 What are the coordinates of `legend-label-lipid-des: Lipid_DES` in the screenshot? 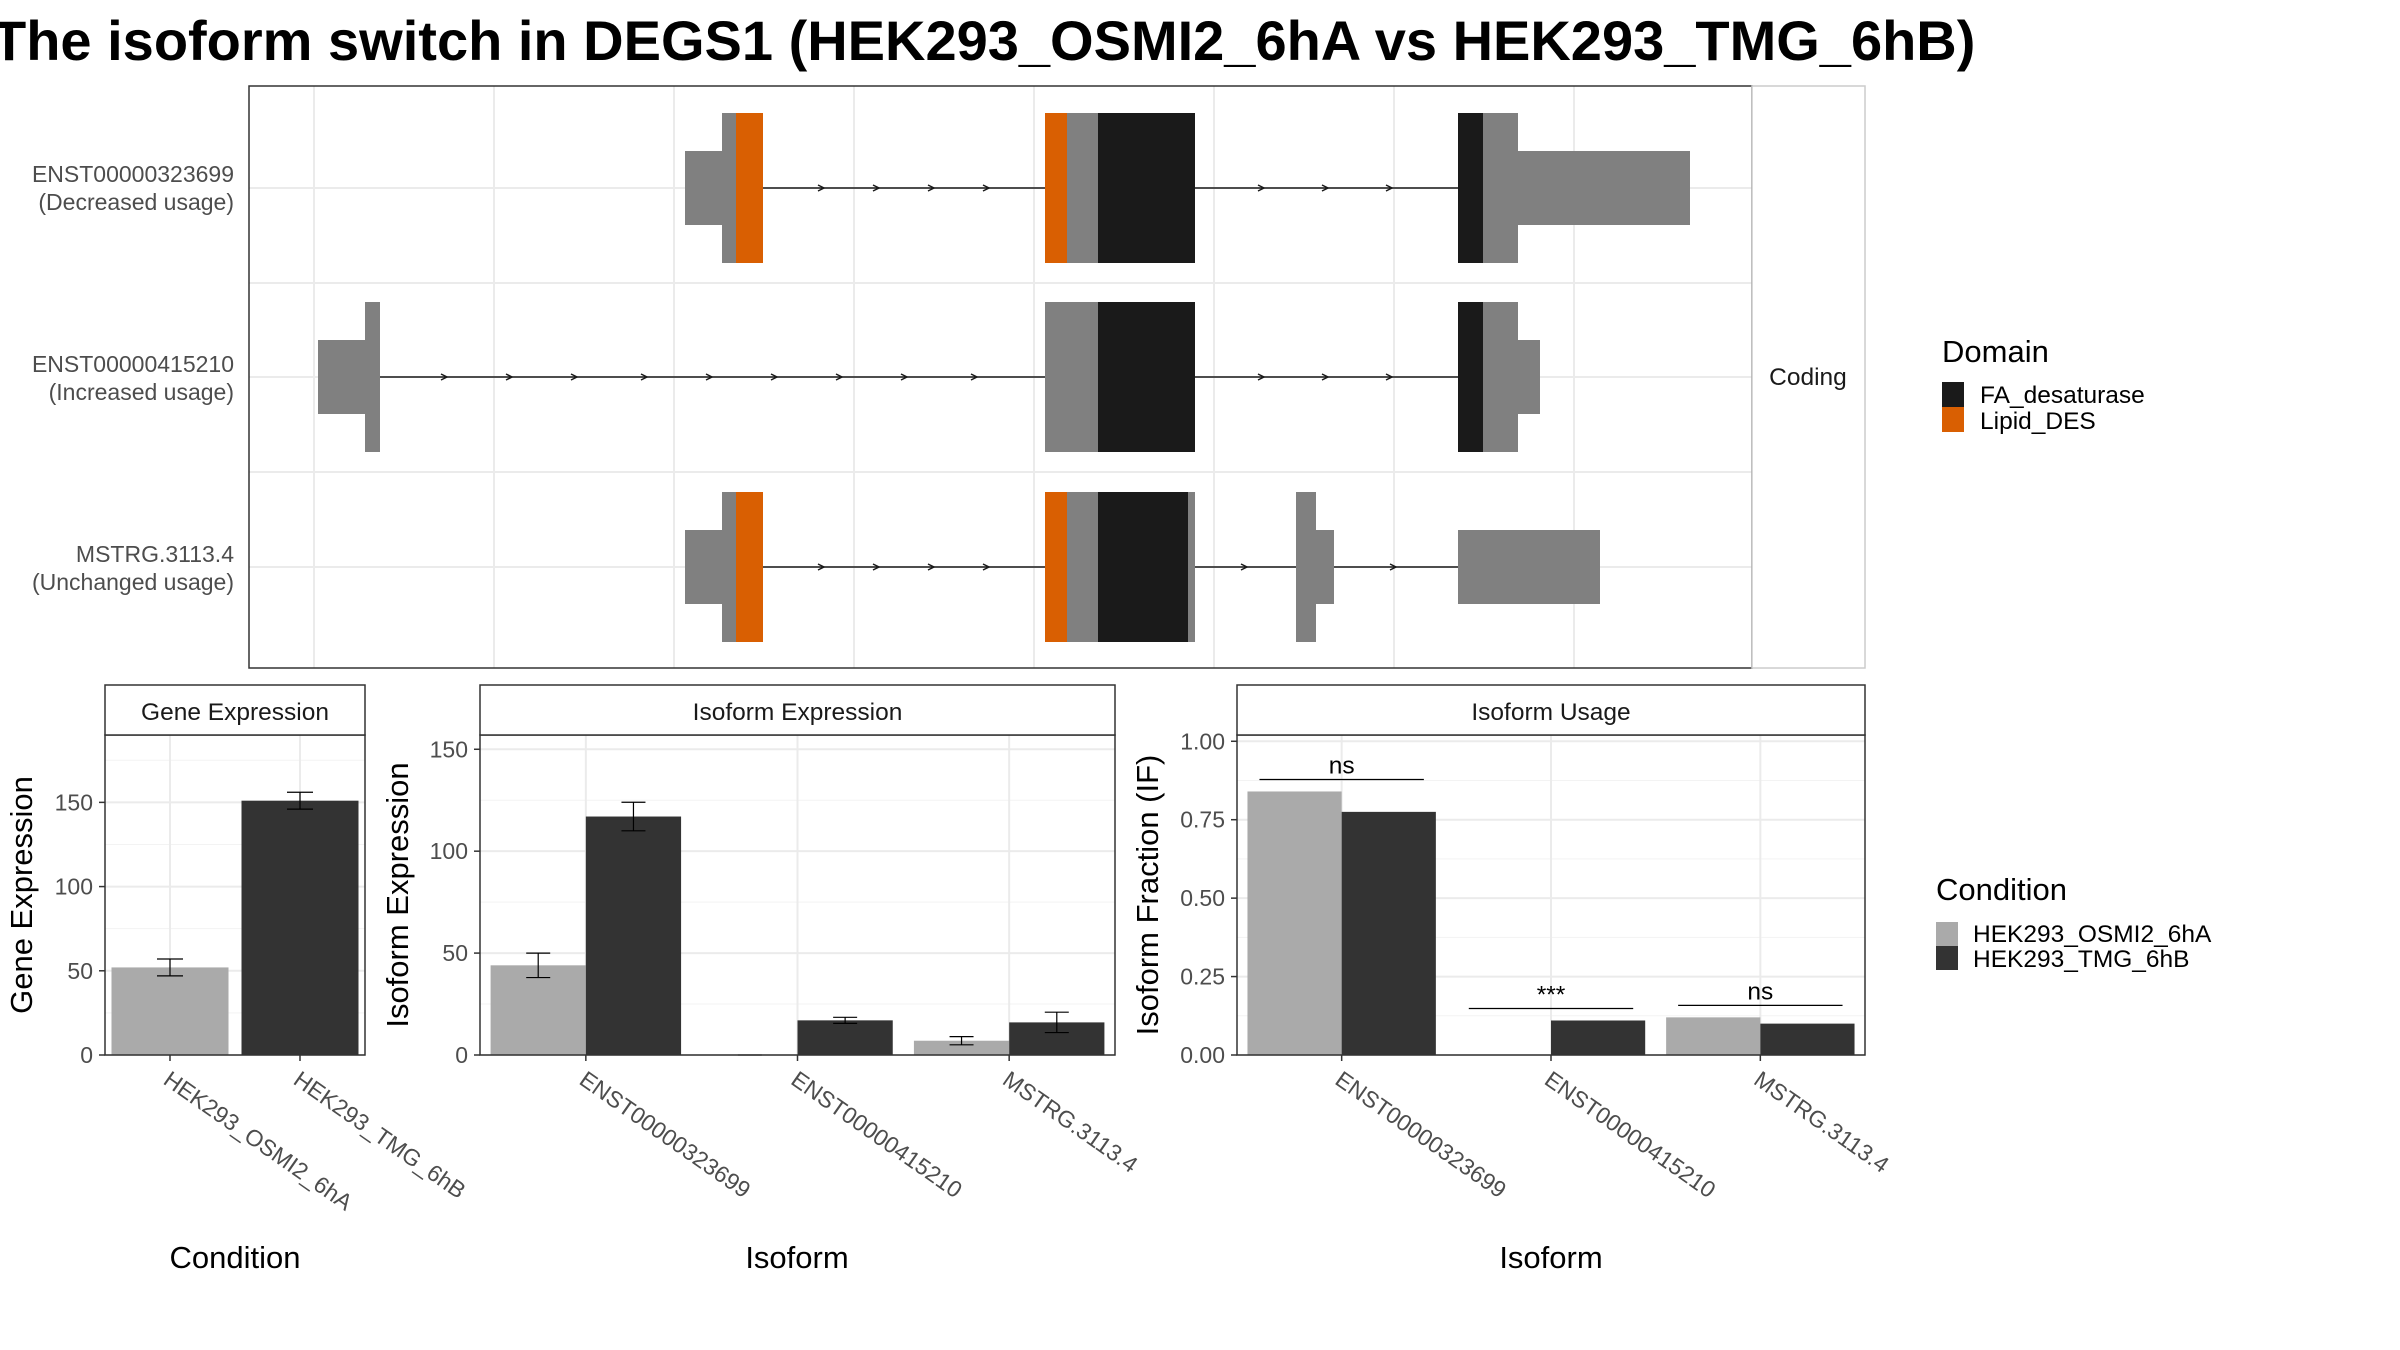 It's located at (2038, 421).